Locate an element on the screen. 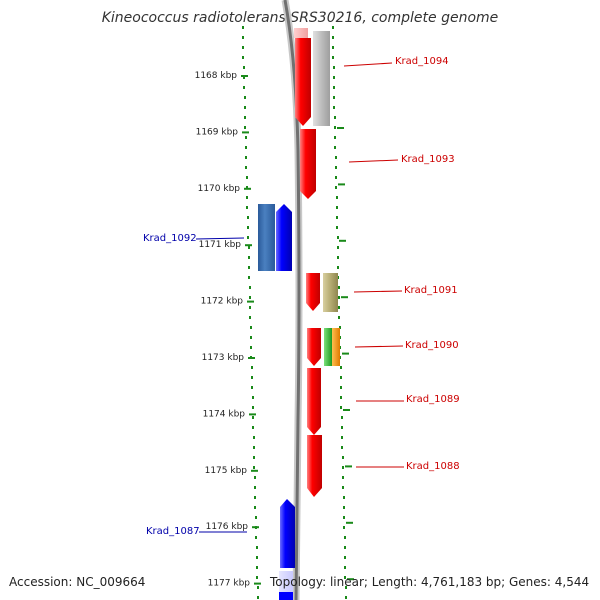  genome-backbone-core is located at coordinates (292, 300).